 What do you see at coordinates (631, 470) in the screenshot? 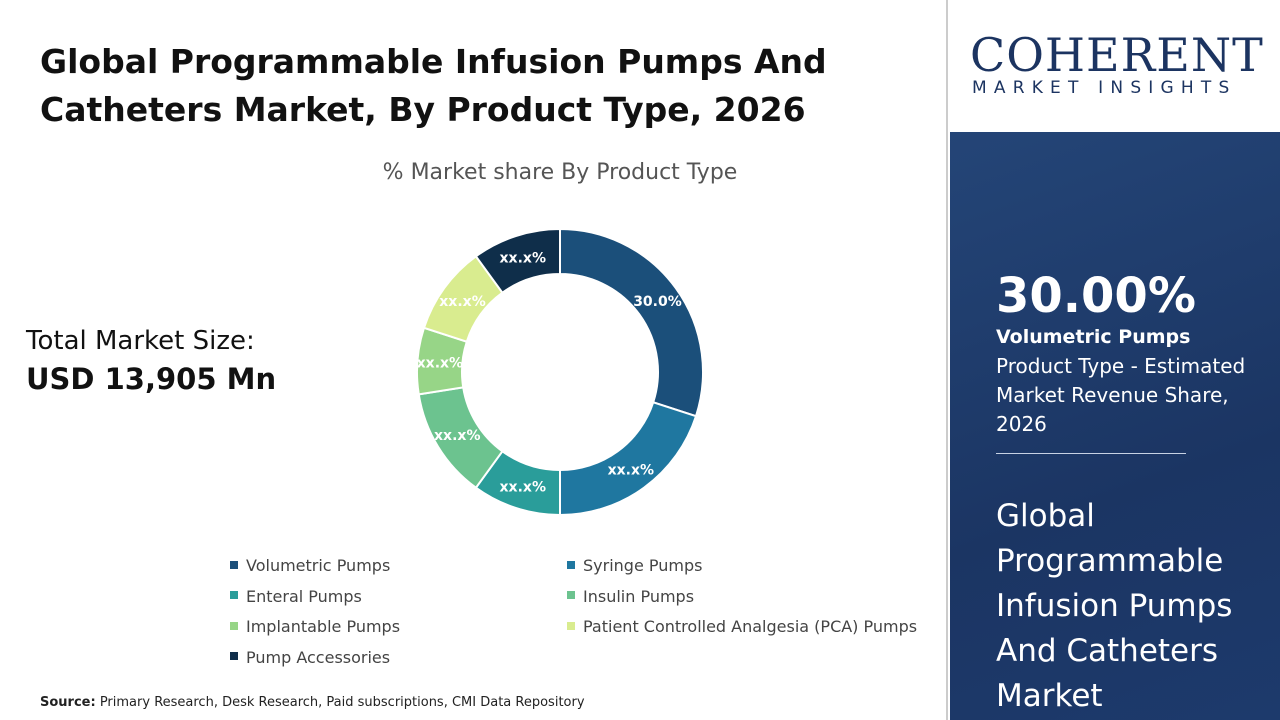
I see `data-label-1: xx.x%` at bounding box center [631, 470].